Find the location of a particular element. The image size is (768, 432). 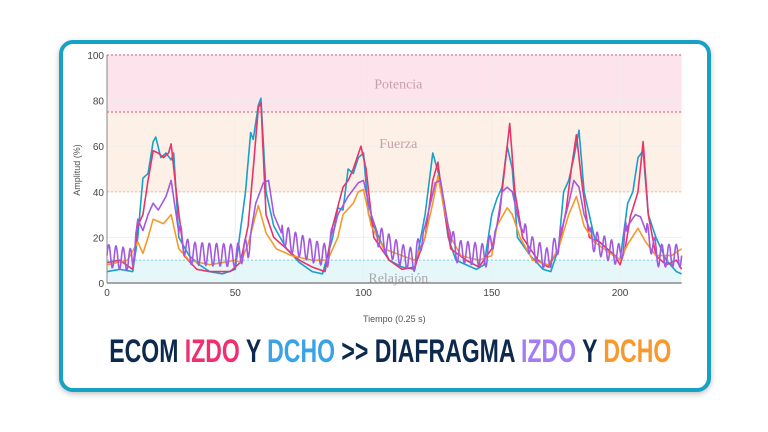

y-tick-label: 40 is located at coordinates (99, 193).